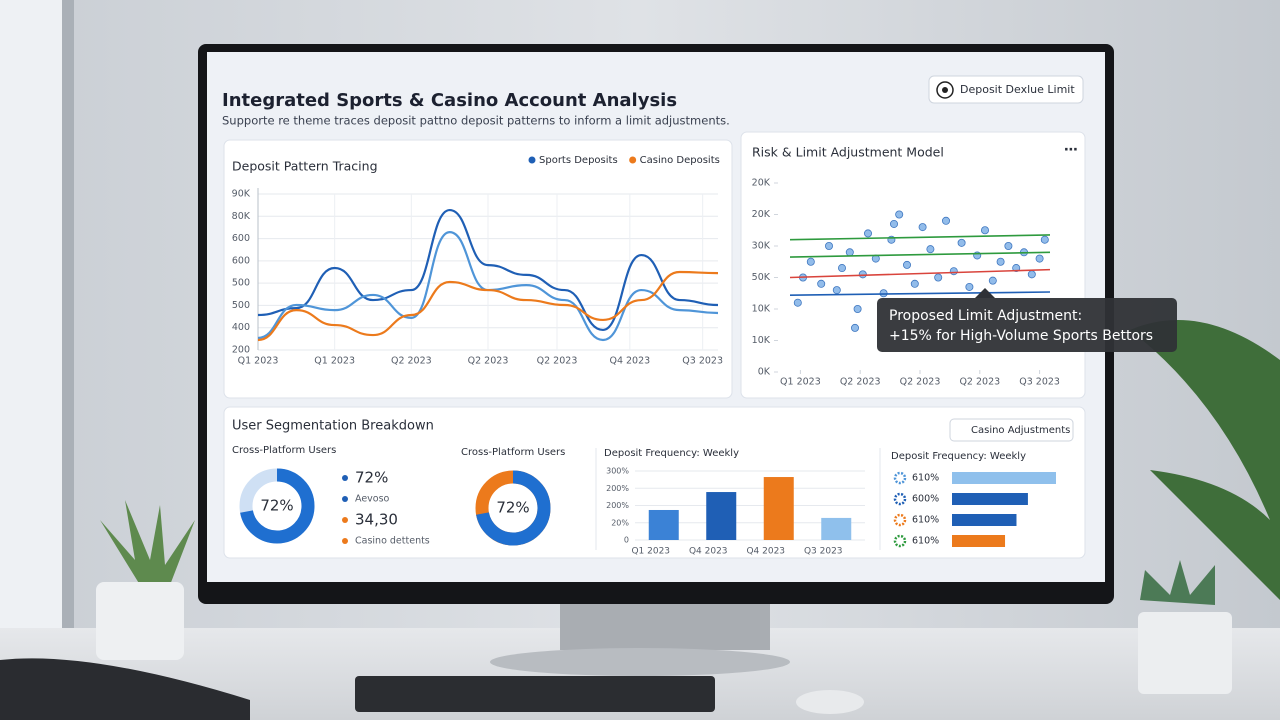 The height and width of the screenshot is (720, 1280). Describe the element at coordinates (830, 702) in the screenshot. I see `mouse` at that location.